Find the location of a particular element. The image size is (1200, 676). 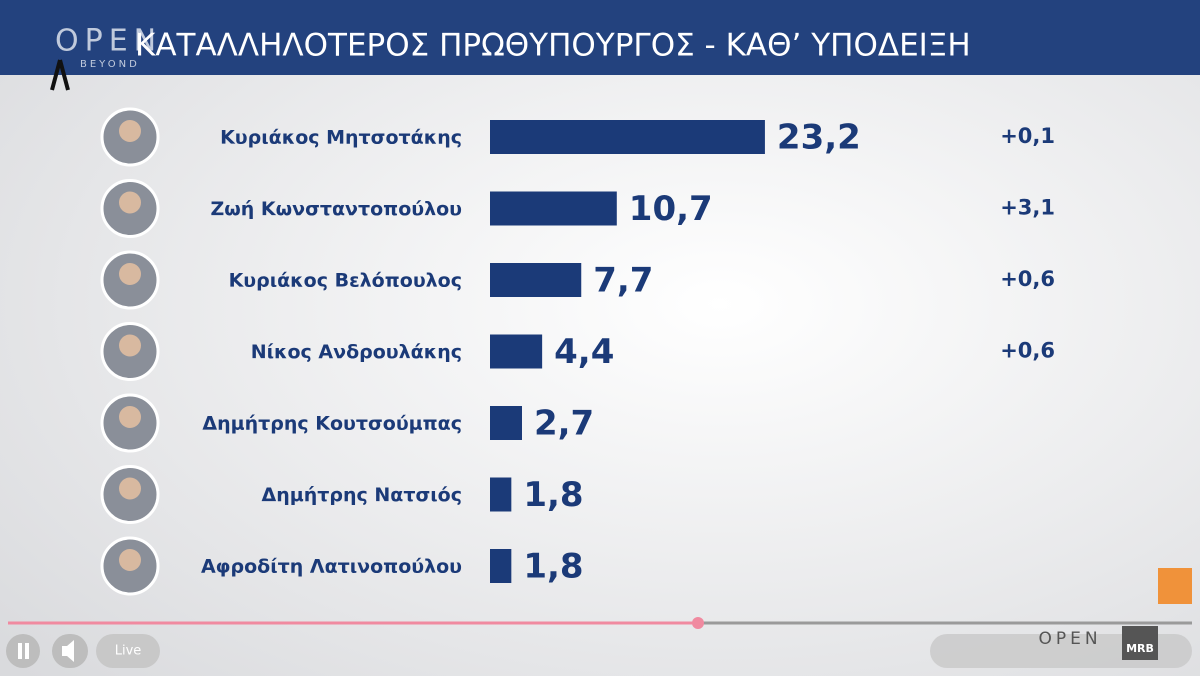

candidate-name: Κυριάκος Μητσοτάκης is located at coordinates (341, 138).